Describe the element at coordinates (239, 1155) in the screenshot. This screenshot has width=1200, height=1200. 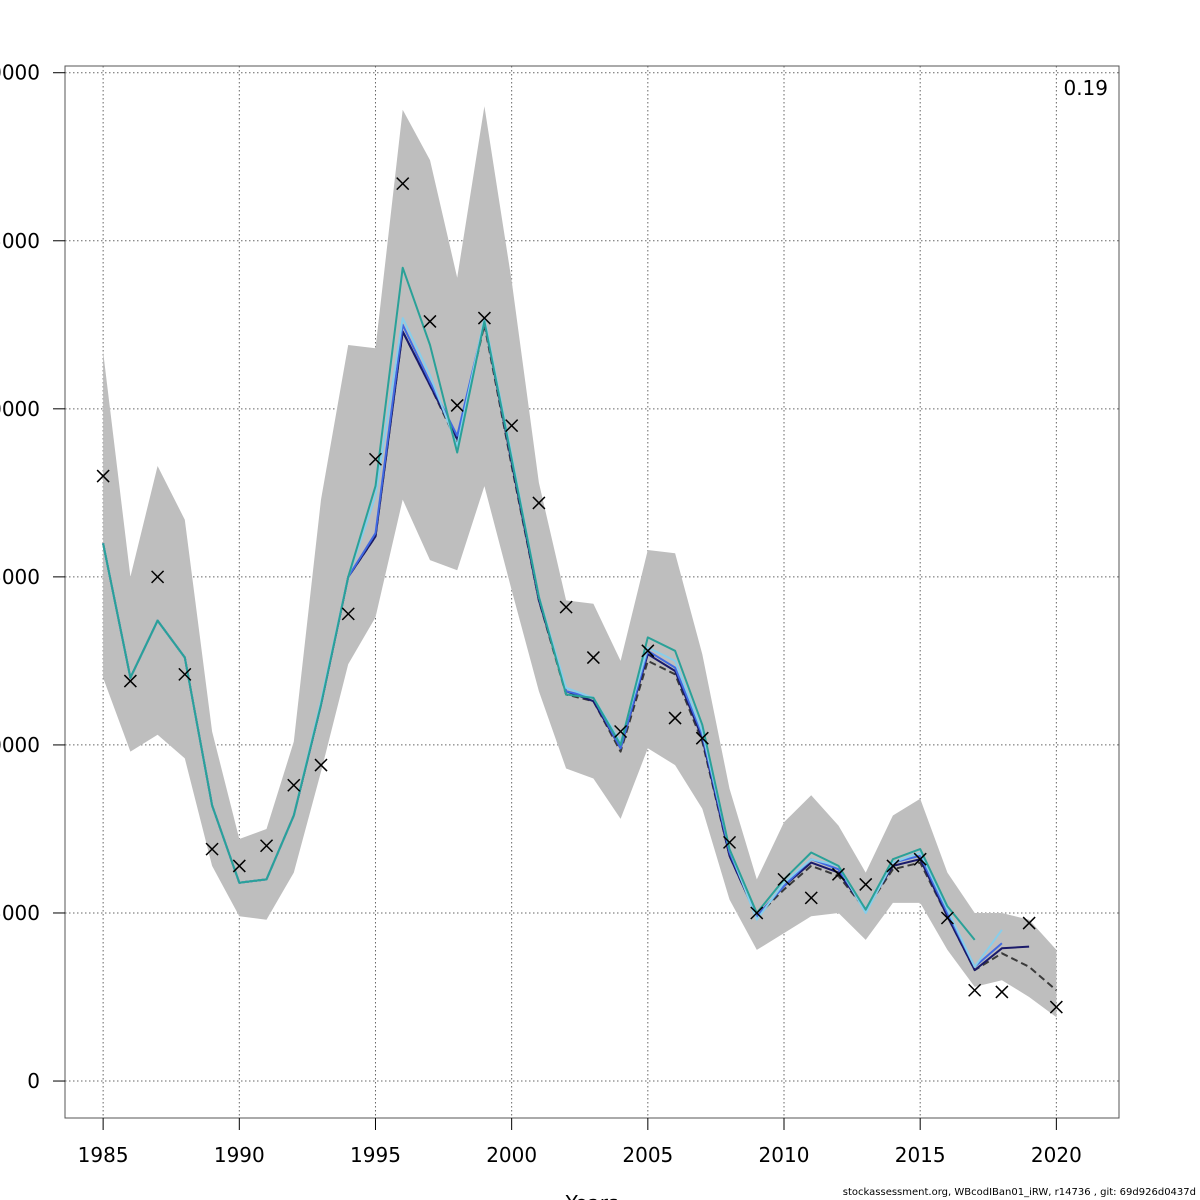
I see `x-tick-label: 1990` at that location.